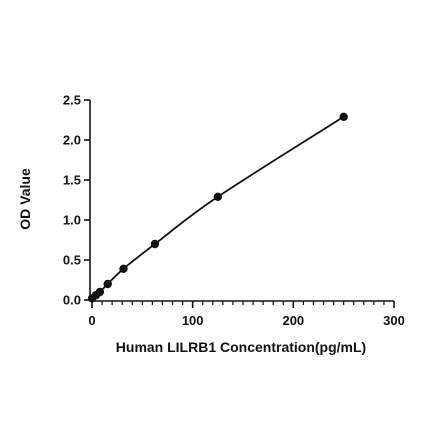 The width and height of the screenshot is (440, 441). What do you see at coordinates (72, 140) in the screenshot?
I see `y-tick-label: 2.0` at bounding box center [72, 140].